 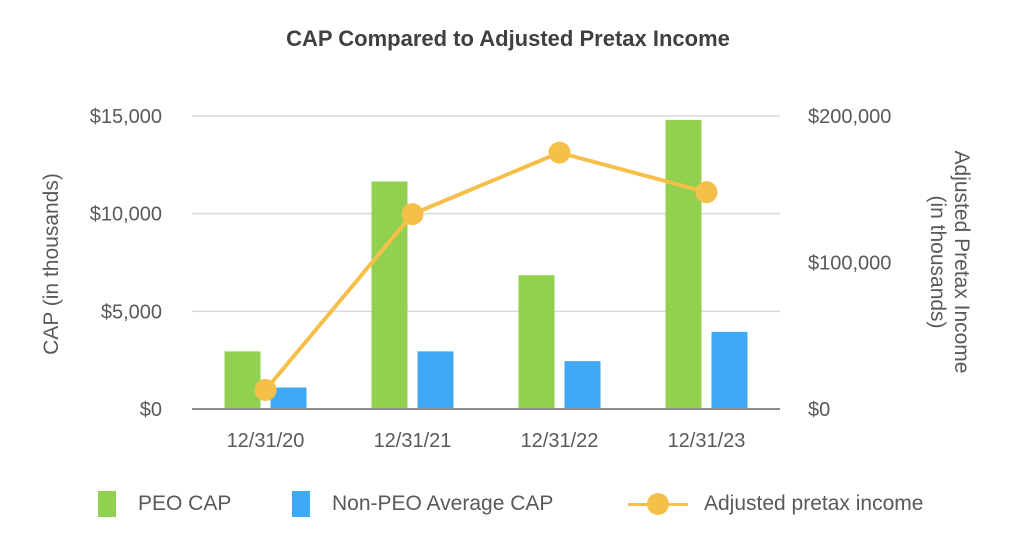 I want to click on y-right-tick-label: $0, so click(x=819, y=410).